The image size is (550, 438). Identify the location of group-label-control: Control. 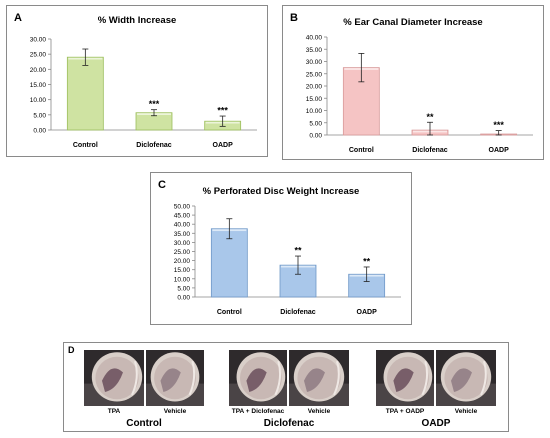
(144, 423).